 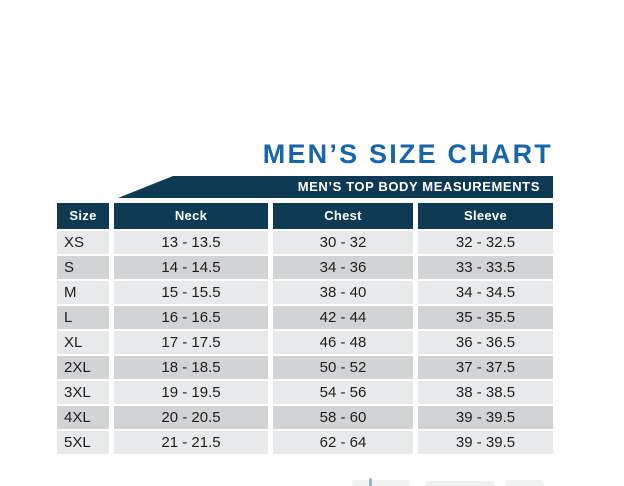 What do you see at coordinates (485, 392) in the screenshot?
I see `sleeve-cell: 38 - 38.5` at bounding box center [485, 392].